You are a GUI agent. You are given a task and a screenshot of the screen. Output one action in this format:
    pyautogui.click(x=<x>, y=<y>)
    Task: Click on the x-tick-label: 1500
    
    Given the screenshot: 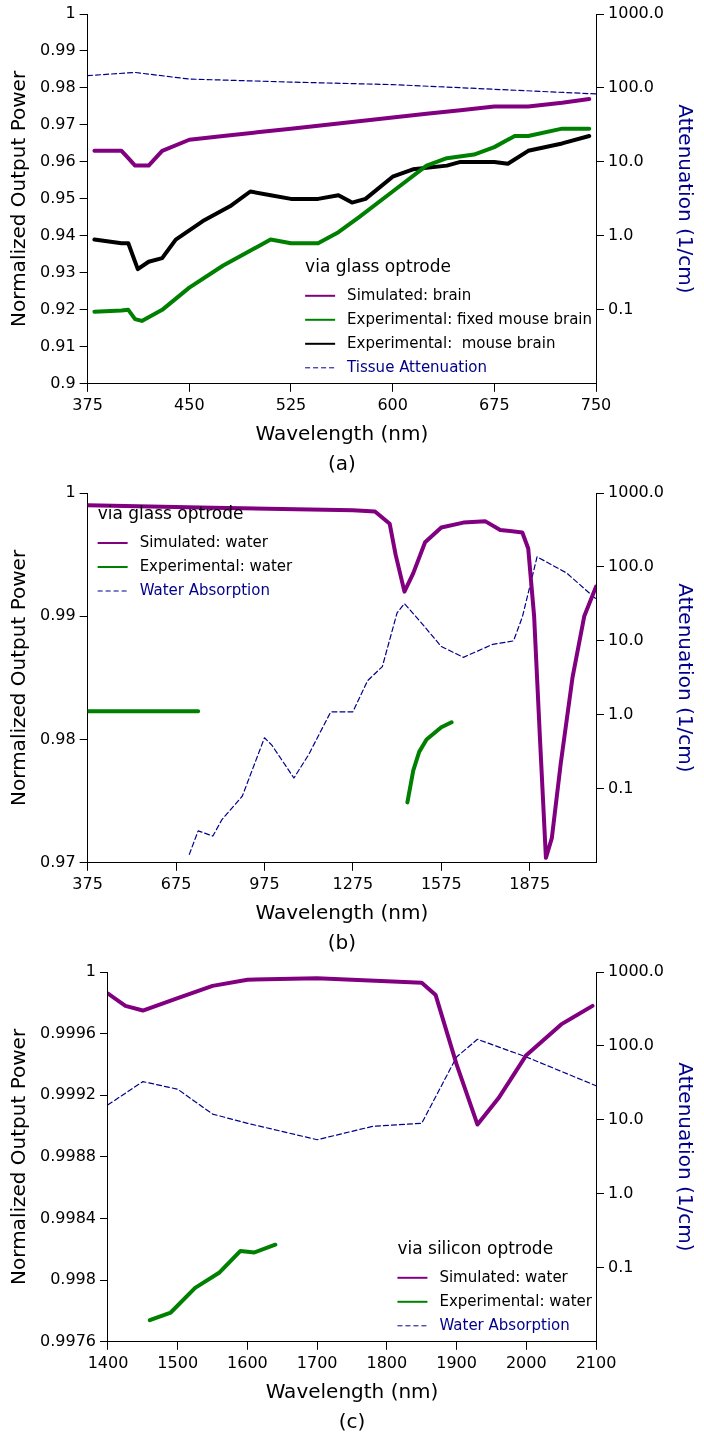 What is the action you would take?
    pyautogui.click(x=178, y=1362)
    